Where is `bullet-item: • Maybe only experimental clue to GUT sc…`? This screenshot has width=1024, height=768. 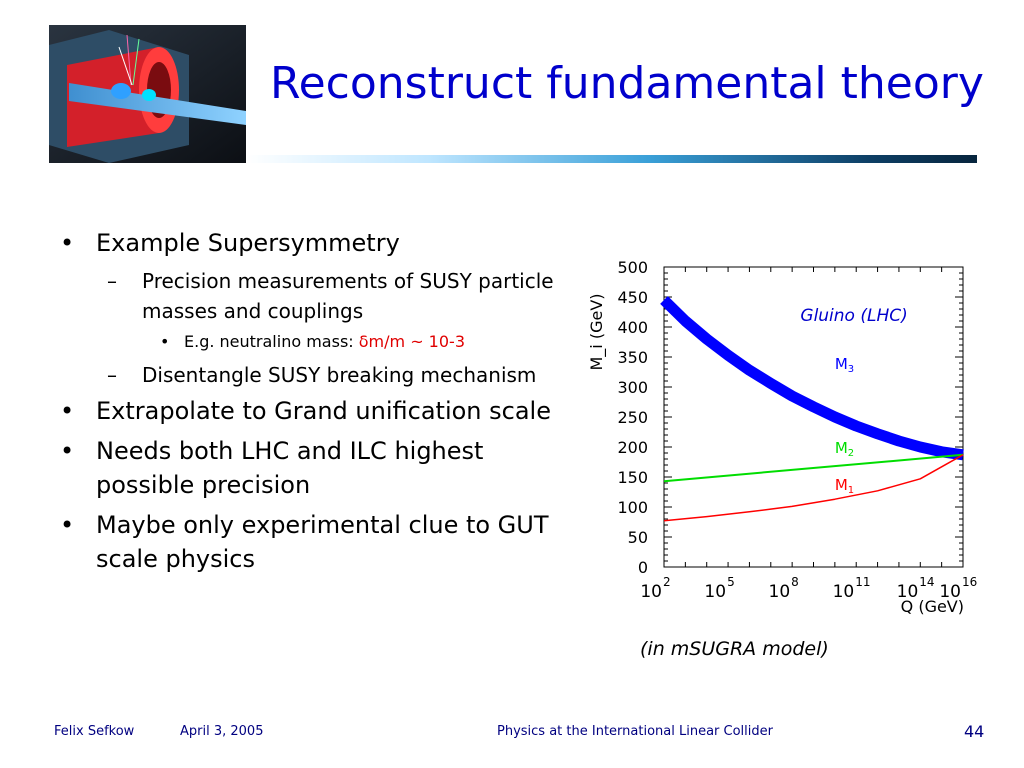
bullet-item: • Maybe only experimental clue to GUT sc… is located at coordinates (306, 542).